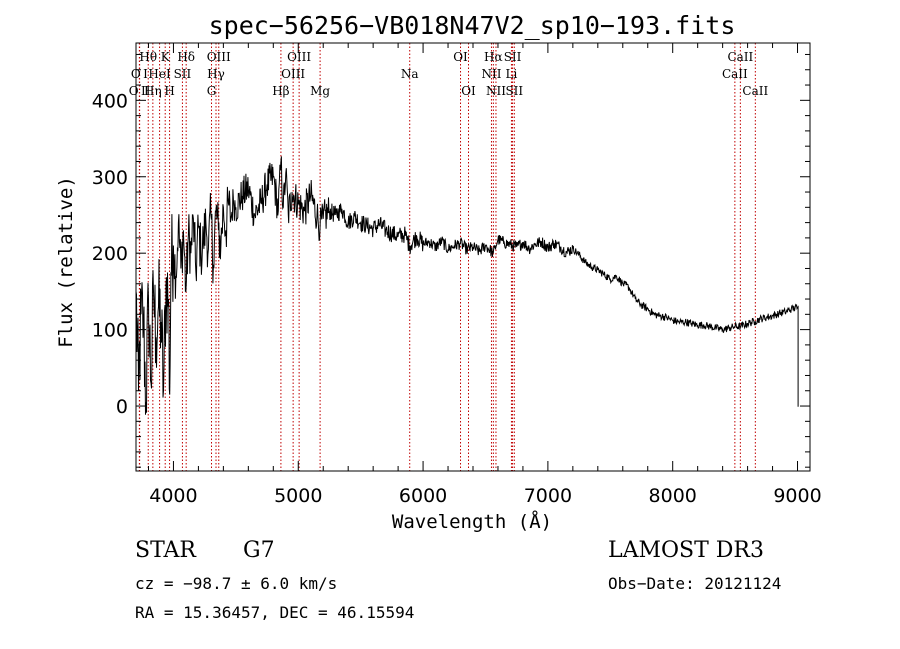  What do you see at coordinates (110, 178) in the screenshot?
I see `y-tick-label: 300` at bounding box center [110, 178].